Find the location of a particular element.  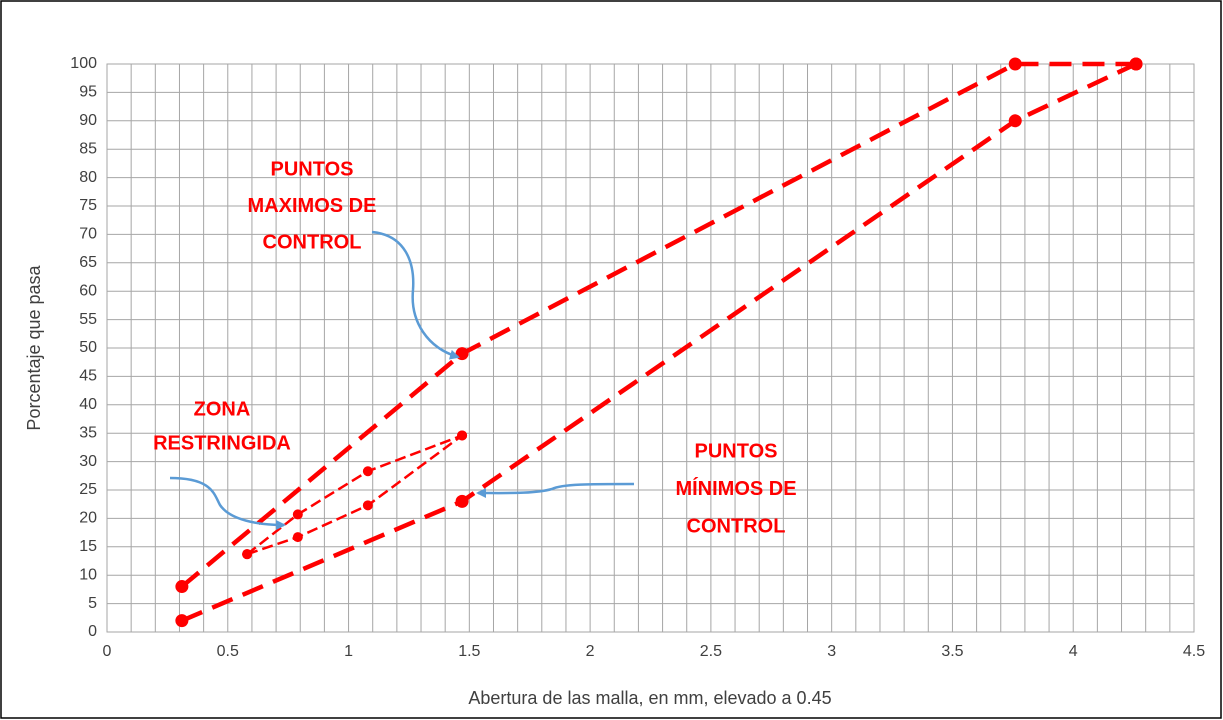

x-tick-label: 4 is located at coordinates (1073, 651).